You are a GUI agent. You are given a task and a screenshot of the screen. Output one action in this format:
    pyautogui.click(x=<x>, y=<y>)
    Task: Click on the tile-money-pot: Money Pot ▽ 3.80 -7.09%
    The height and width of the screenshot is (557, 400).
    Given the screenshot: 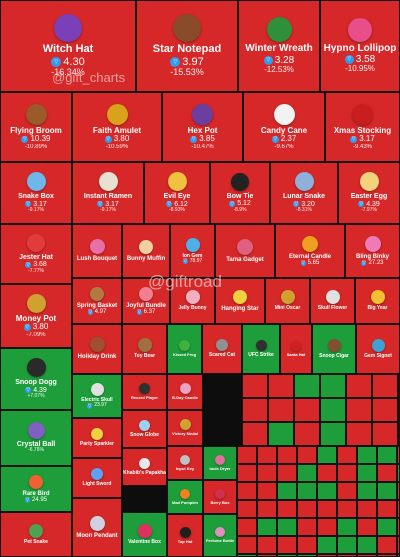 What is the action you would take?
    pyautogui.click(x=36, y=316)
    